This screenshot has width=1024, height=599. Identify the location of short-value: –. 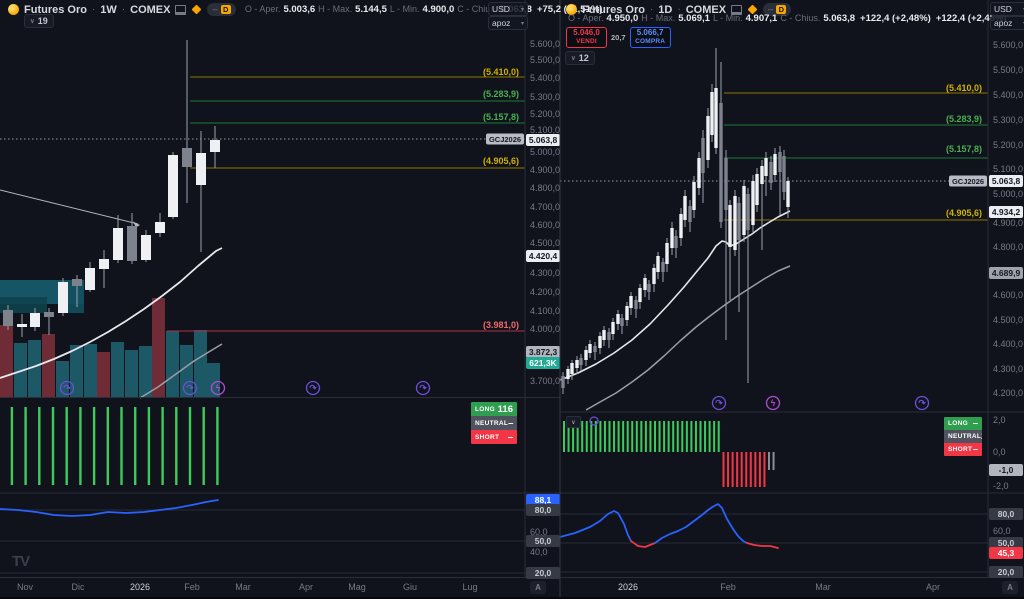
(510, 437).